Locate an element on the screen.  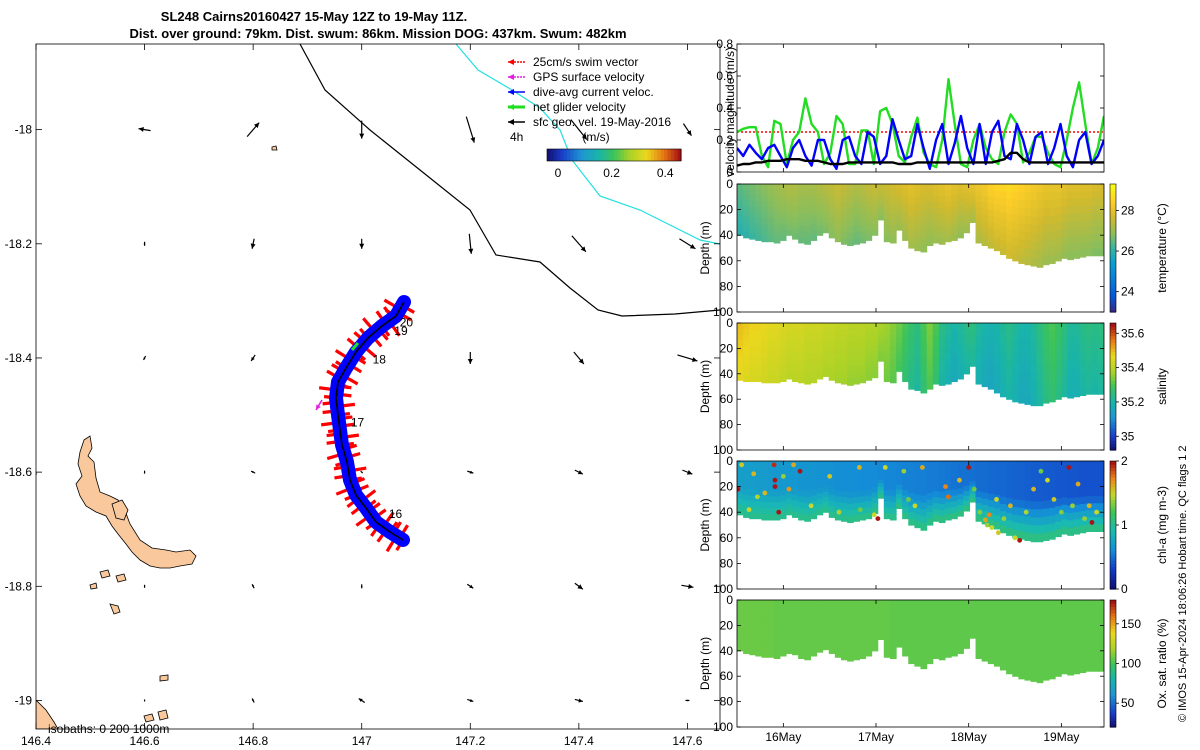
temperature-ytick-label: 100 is located at coordinates (723, 312).